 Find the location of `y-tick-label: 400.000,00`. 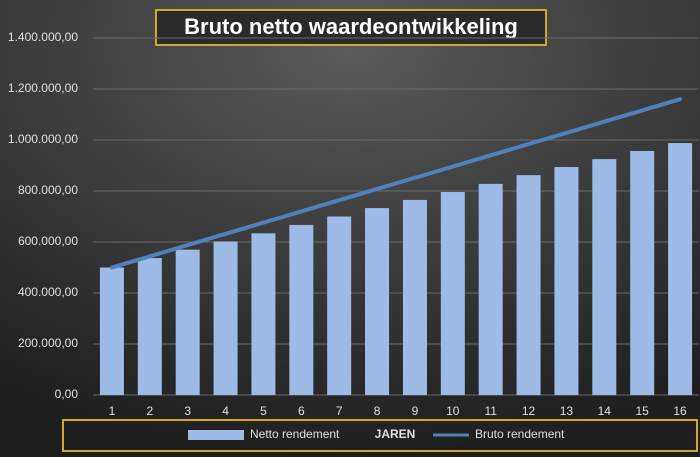

y-tick-label: 400.000,00 is located at coordinates (48, 292).